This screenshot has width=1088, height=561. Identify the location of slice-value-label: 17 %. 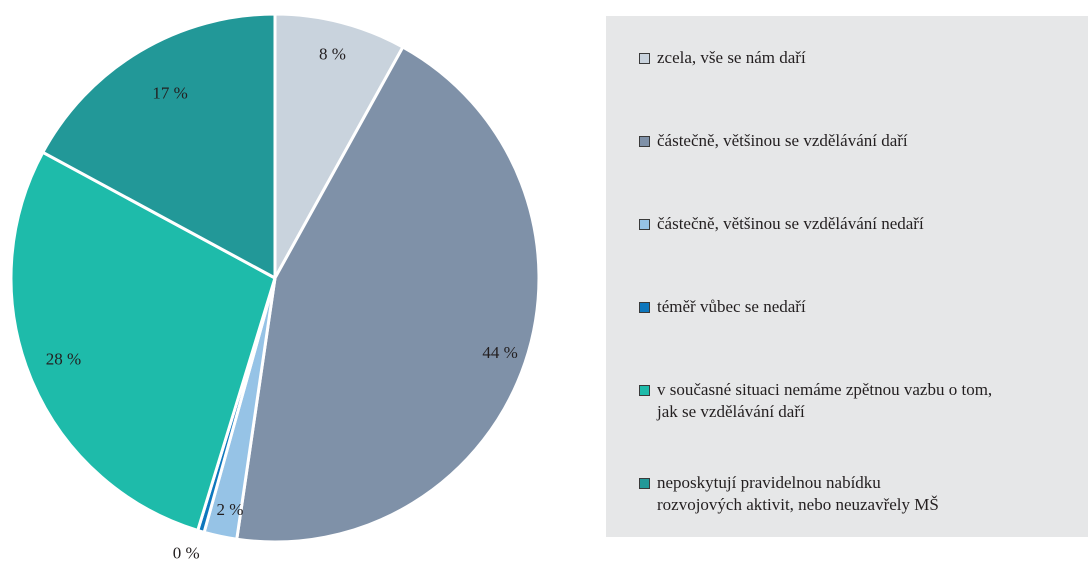
(169, 93).